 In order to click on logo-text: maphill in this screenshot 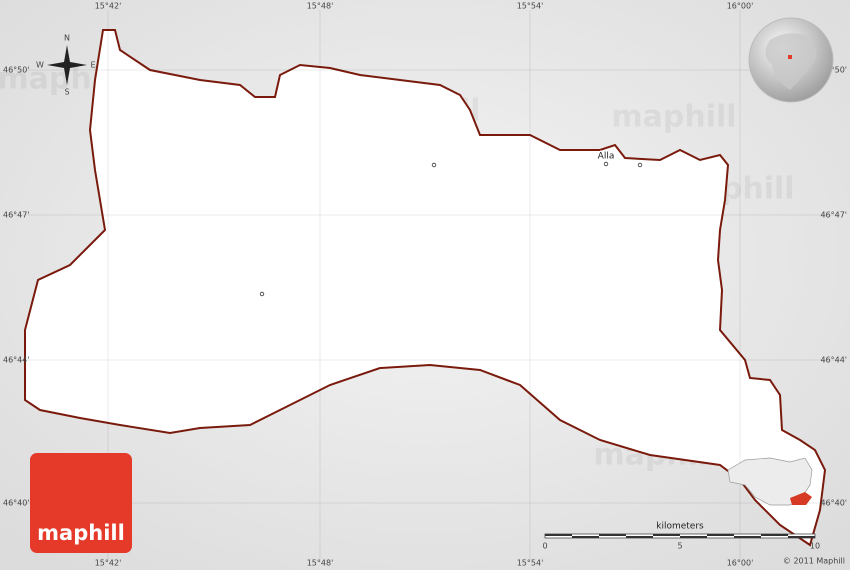, I will do `click(81, 533)`.